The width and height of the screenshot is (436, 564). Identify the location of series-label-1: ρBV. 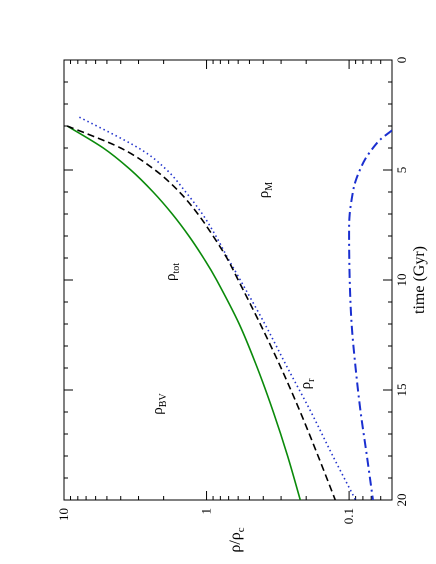
(159, 404).